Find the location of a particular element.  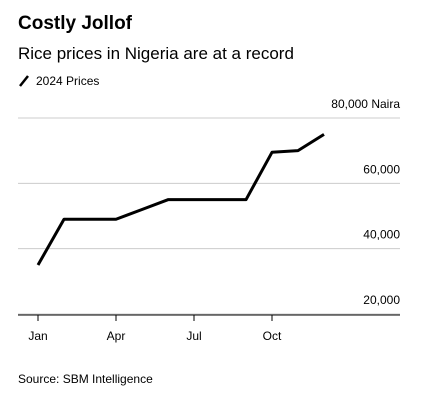

legend-label: 2024 Prices is located at coordinates (67, 81).